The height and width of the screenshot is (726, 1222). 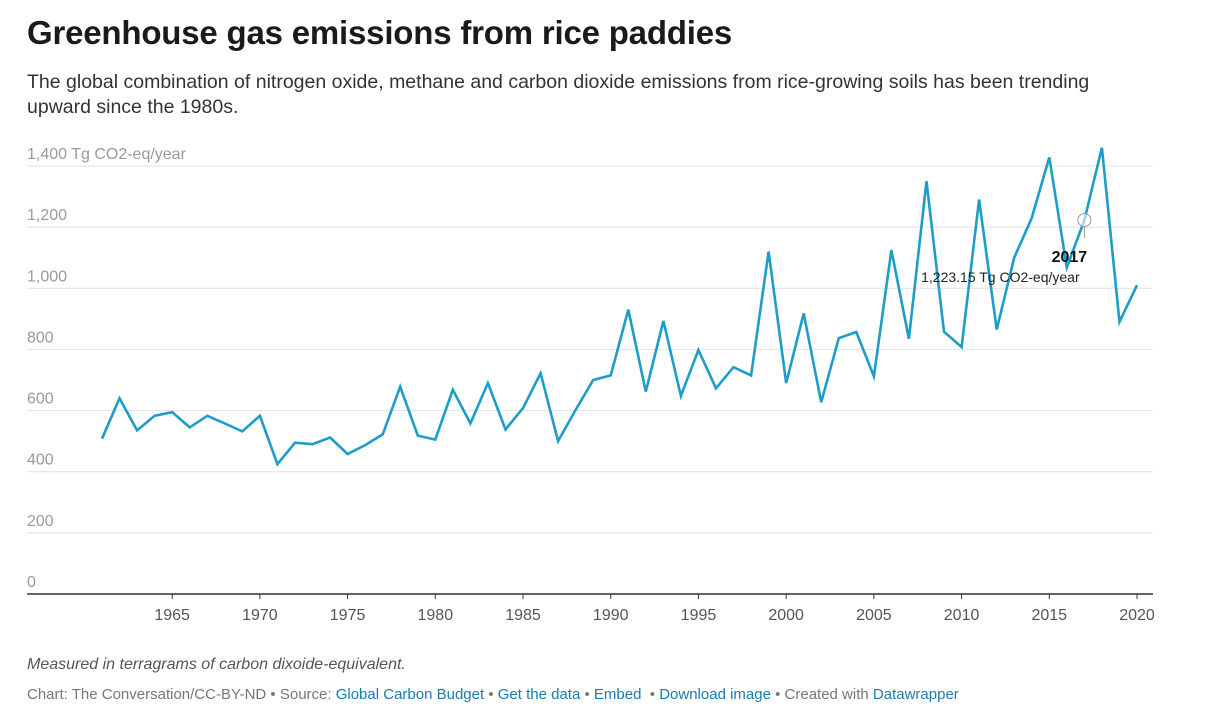 I want to click on x-tick-label: 1975, so click(x=348, y=615).